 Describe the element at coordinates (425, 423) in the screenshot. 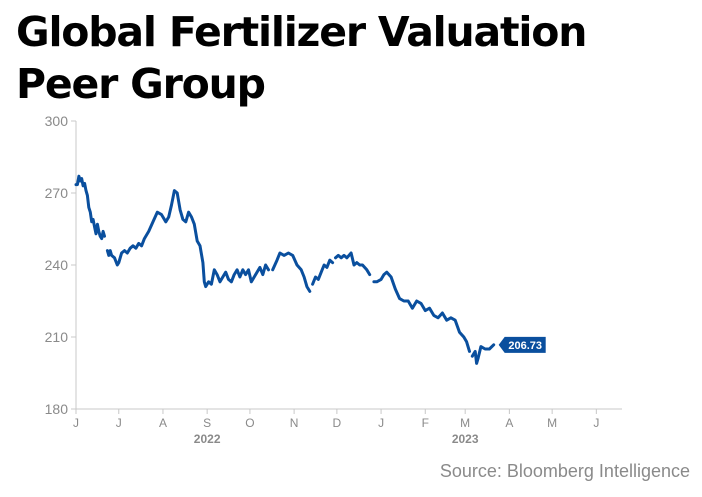

I see `x-tick-label: F` at that location.